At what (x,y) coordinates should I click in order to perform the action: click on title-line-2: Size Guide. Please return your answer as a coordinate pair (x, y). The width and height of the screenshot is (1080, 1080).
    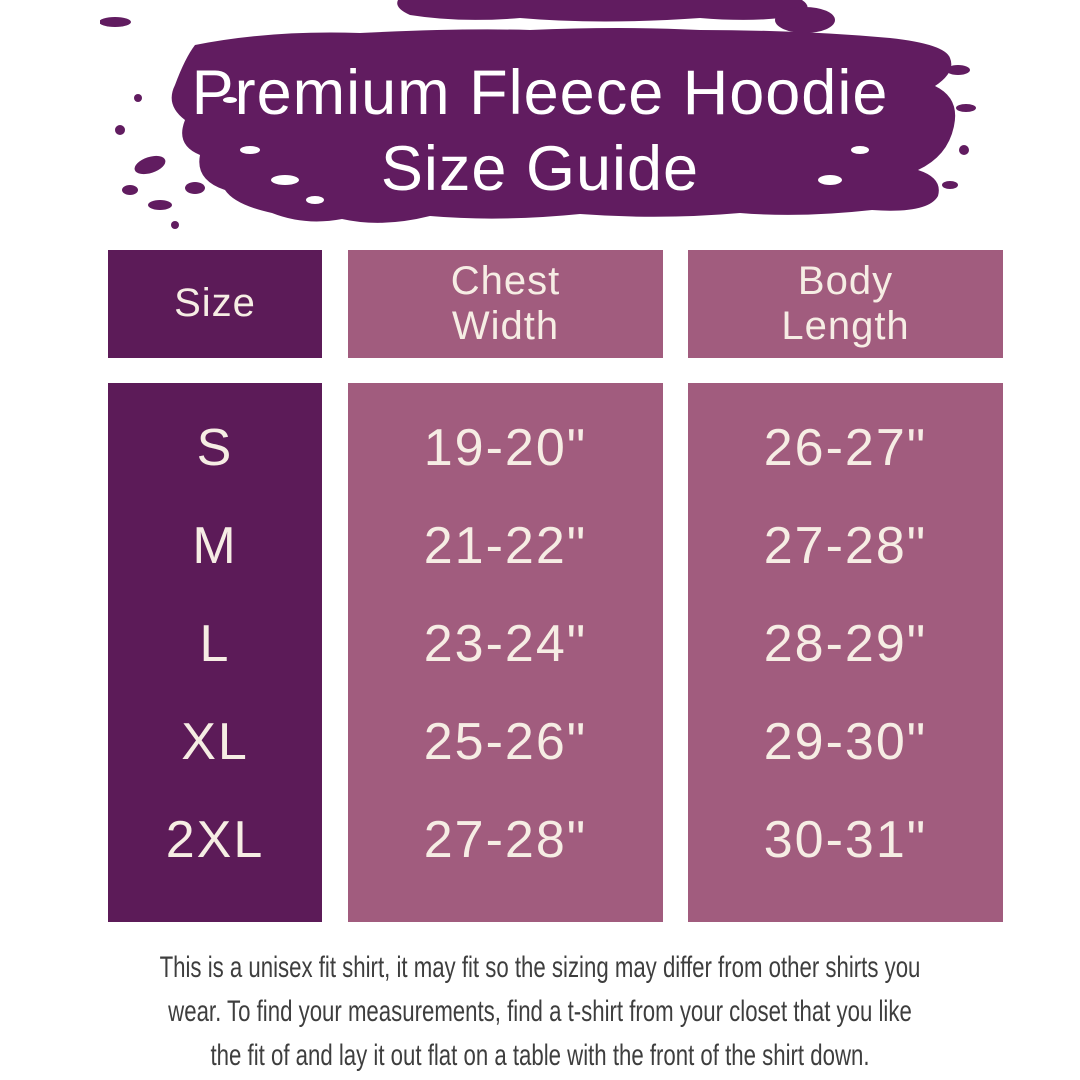
    Looking at the image, I should click on (540, 169).